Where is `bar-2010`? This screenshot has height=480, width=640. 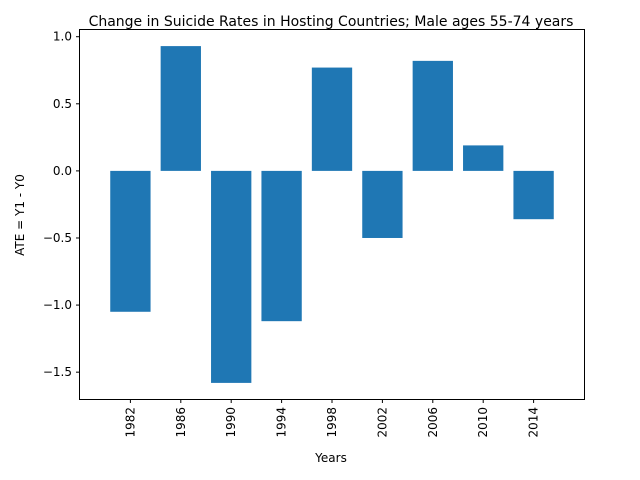 bar-2010 is located at coordinates (483, 158).